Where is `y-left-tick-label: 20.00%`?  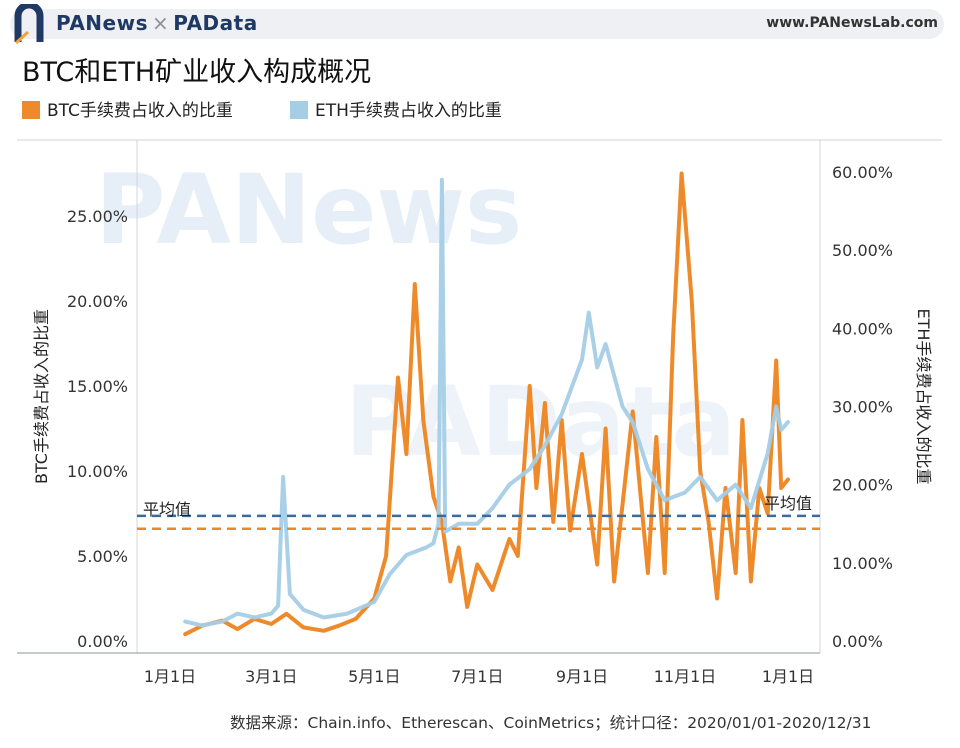 y-left-tick-label: 20.00% is located at coordinates (97, 301).